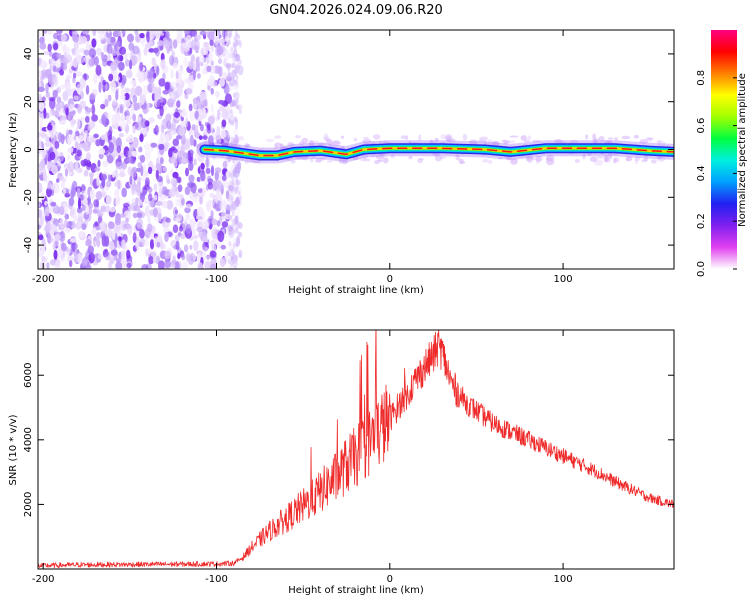 This screenshot has height=604, width=750. What do you see at coordinates (28, 374) in the screenshot?
I see `y-tick-label: 6000` at bounding box center [28, 374].